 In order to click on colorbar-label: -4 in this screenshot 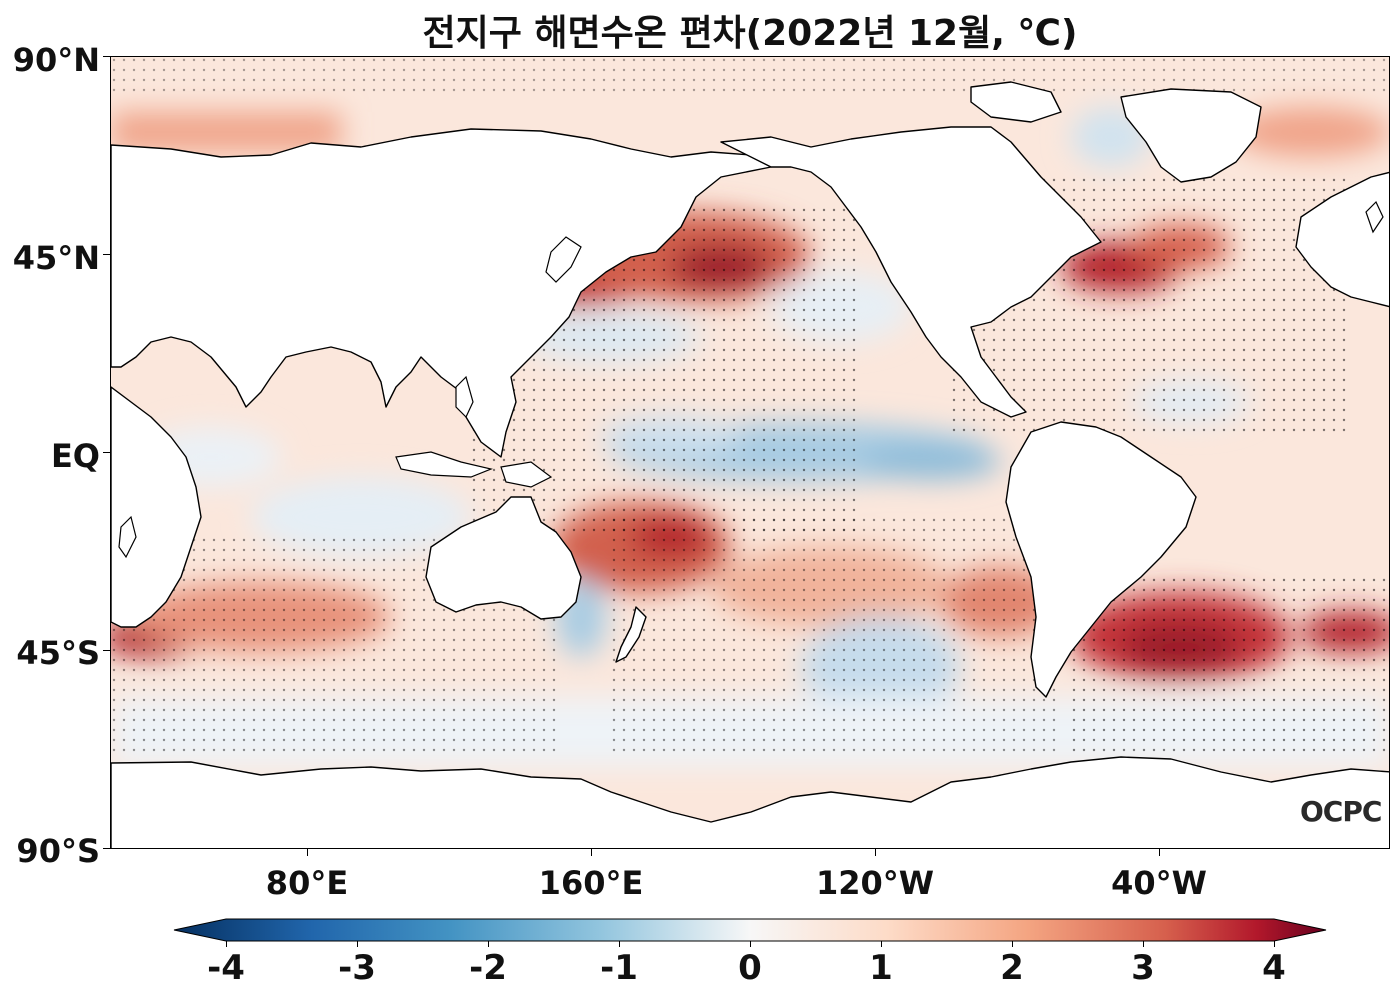, I will do `click(226, 968)`.